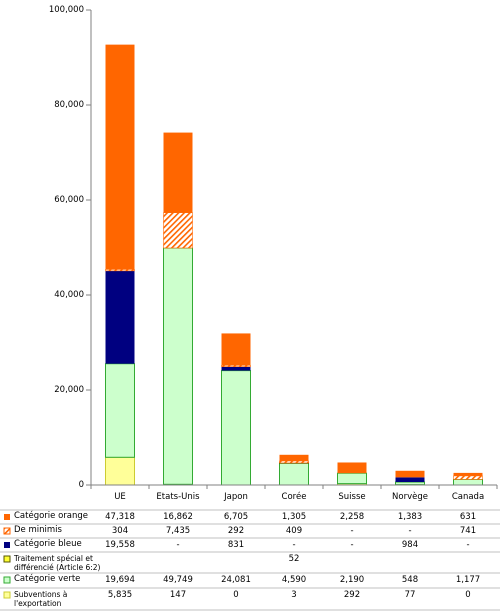 The image size is (500, 611). What do you see at coordinates (468, 482) in the screenshot?
I see `bar-segment-categorie-verte-canada` at bounding box center [468, 482].